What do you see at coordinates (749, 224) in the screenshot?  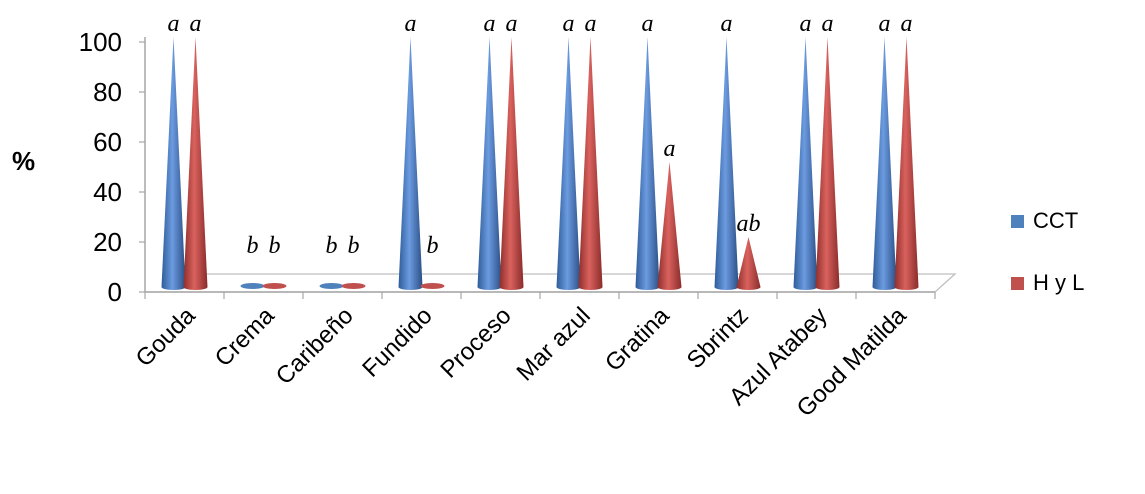 I see `significance-label: ab` at bounding box center [749, 224].